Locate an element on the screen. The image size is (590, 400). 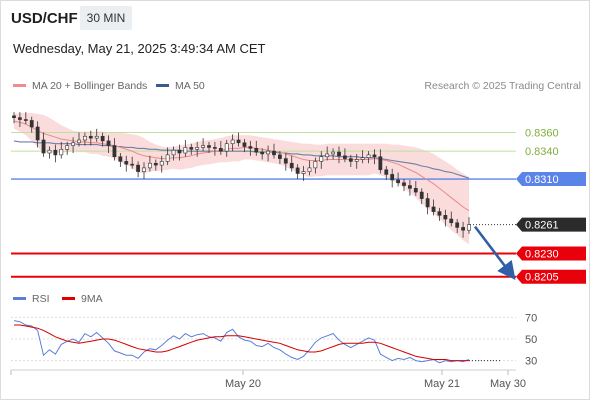
pivot-label-bg is located at coordinates (551, 179).